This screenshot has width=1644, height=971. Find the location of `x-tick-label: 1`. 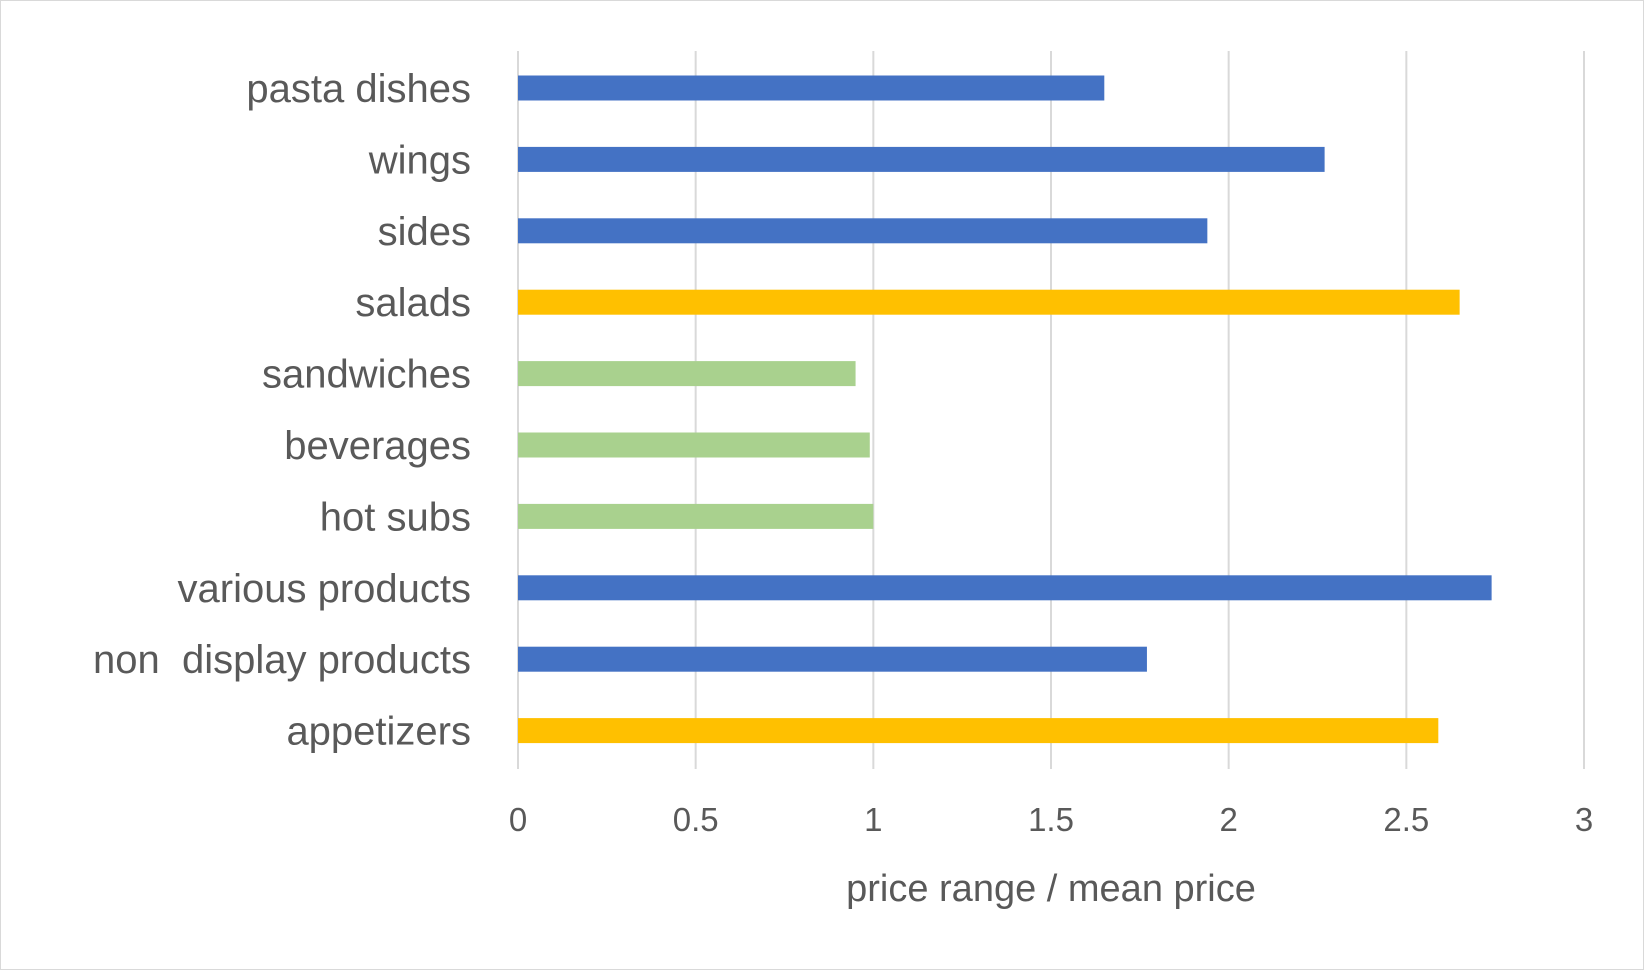

x-tick-label: 1 is located at coordinates (873, 819).